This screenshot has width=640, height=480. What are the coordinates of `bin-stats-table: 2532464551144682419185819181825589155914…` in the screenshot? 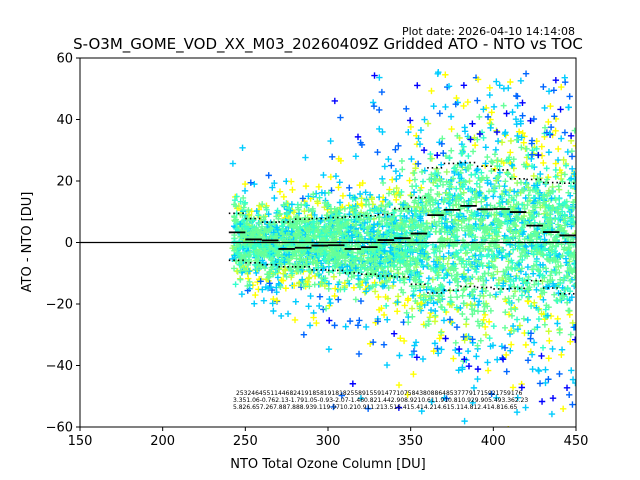 It's located at (380, 400).